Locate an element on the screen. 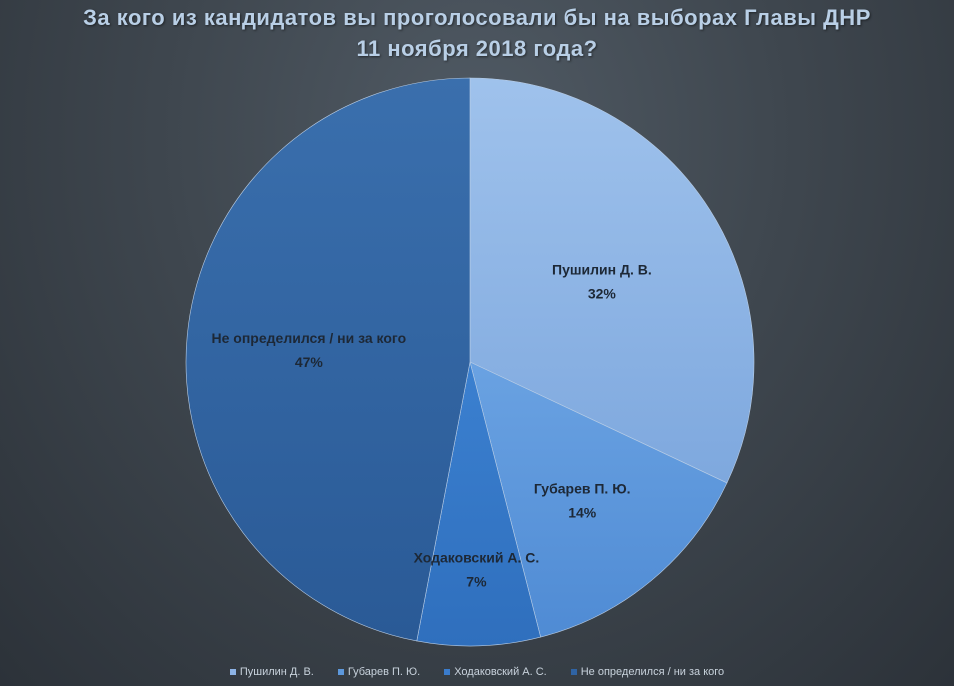 The image size is (954, 686). legend-item-2: Губарев П. Ю. is located at coordinates (379, 672).